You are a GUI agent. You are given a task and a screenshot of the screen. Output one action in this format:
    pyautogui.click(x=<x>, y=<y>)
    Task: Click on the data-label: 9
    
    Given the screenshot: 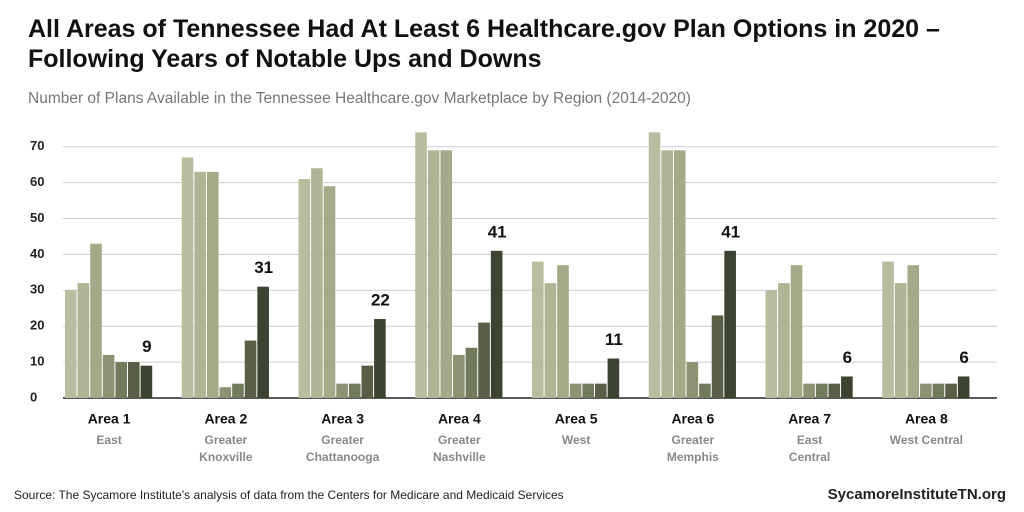 What is the action you would take?
    pyautogui.click(x=146, y=346)
    